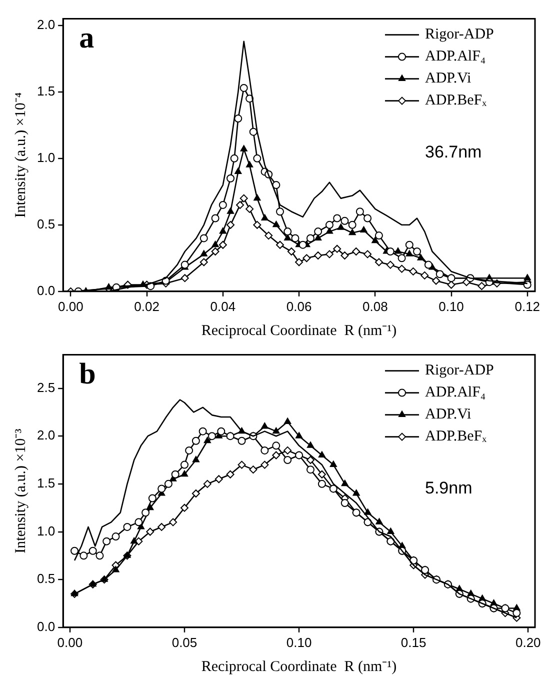 The image size is (557, 692). Describe the element at coordinates (299, 306) in the screenshot. I see `x-tick-label: 0.06` at that location.